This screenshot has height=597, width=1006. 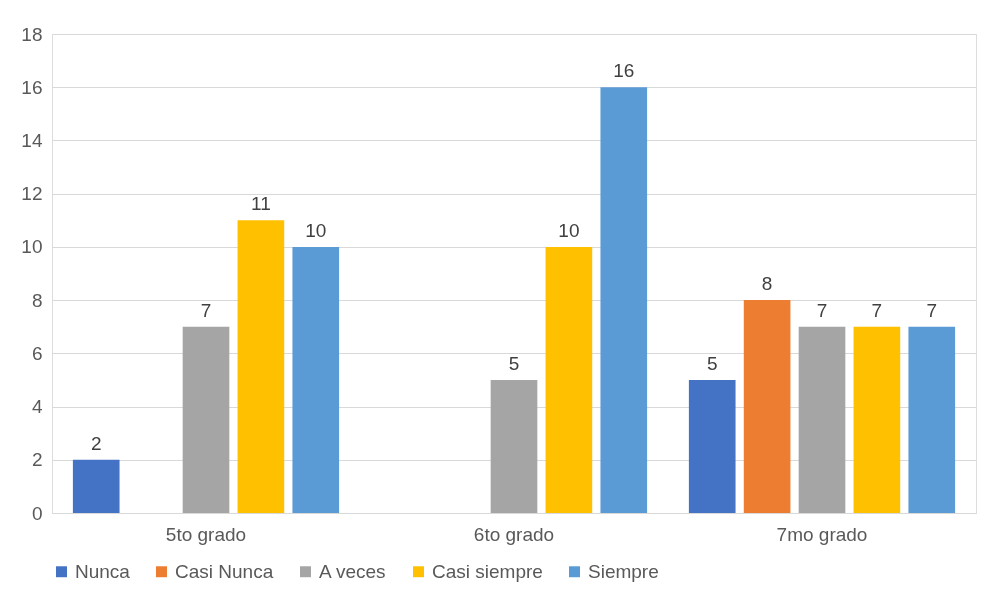 What do you see at coordinates (37, 353) in the screenshot?
I see `y-tick-label: 6` at bounding box center [37, 353].